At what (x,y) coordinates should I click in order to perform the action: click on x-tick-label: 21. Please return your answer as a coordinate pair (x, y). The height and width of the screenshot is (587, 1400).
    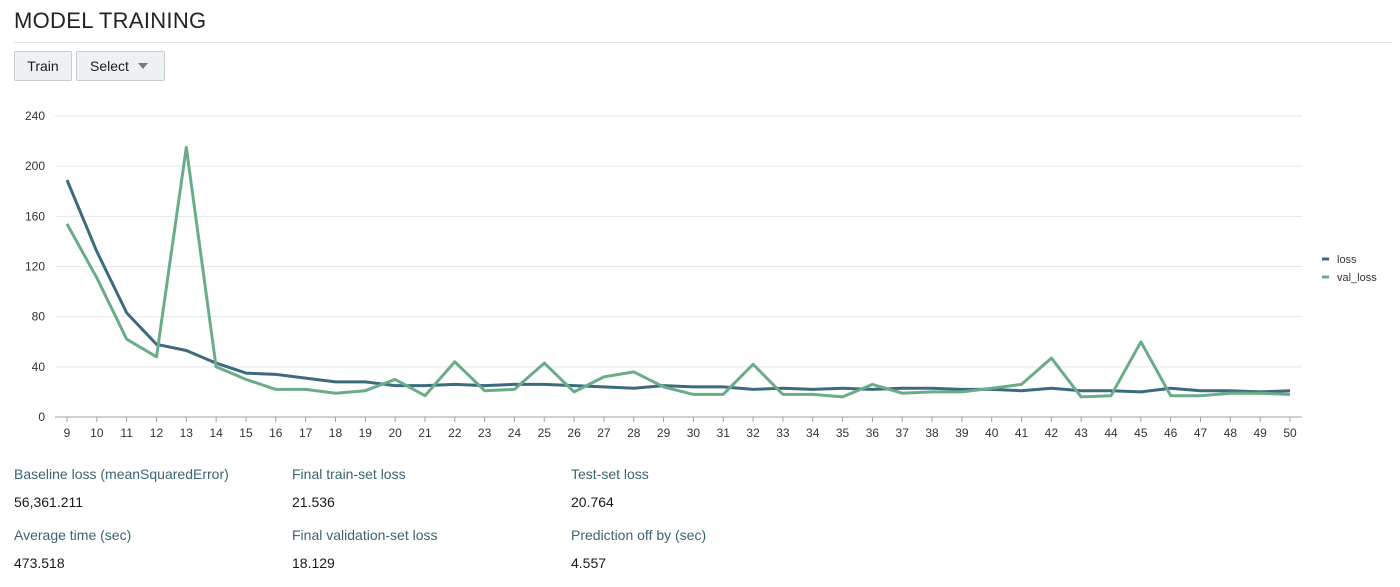
    Looking at the image, I should click on (425, 433).